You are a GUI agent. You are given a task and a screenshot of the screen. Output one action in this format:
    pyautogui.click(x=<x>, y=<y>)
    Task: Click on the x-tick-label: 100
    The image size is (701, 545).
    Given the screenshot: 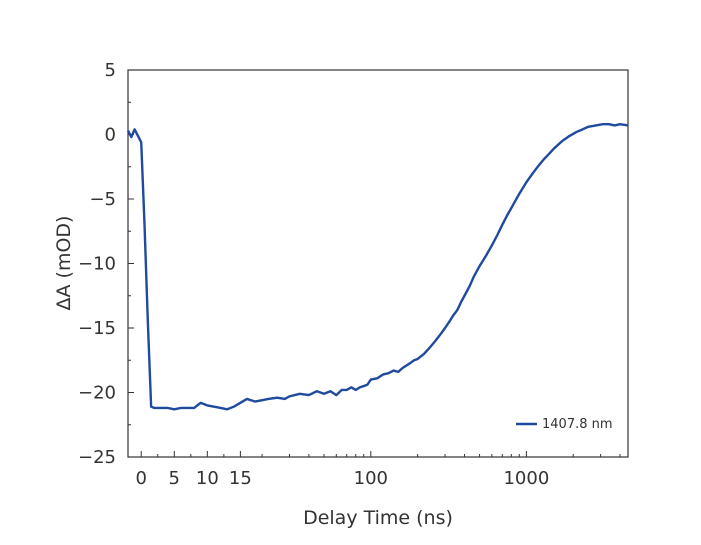 What is the action you would take?
    pyautogui.click(x=371, y=478)
    